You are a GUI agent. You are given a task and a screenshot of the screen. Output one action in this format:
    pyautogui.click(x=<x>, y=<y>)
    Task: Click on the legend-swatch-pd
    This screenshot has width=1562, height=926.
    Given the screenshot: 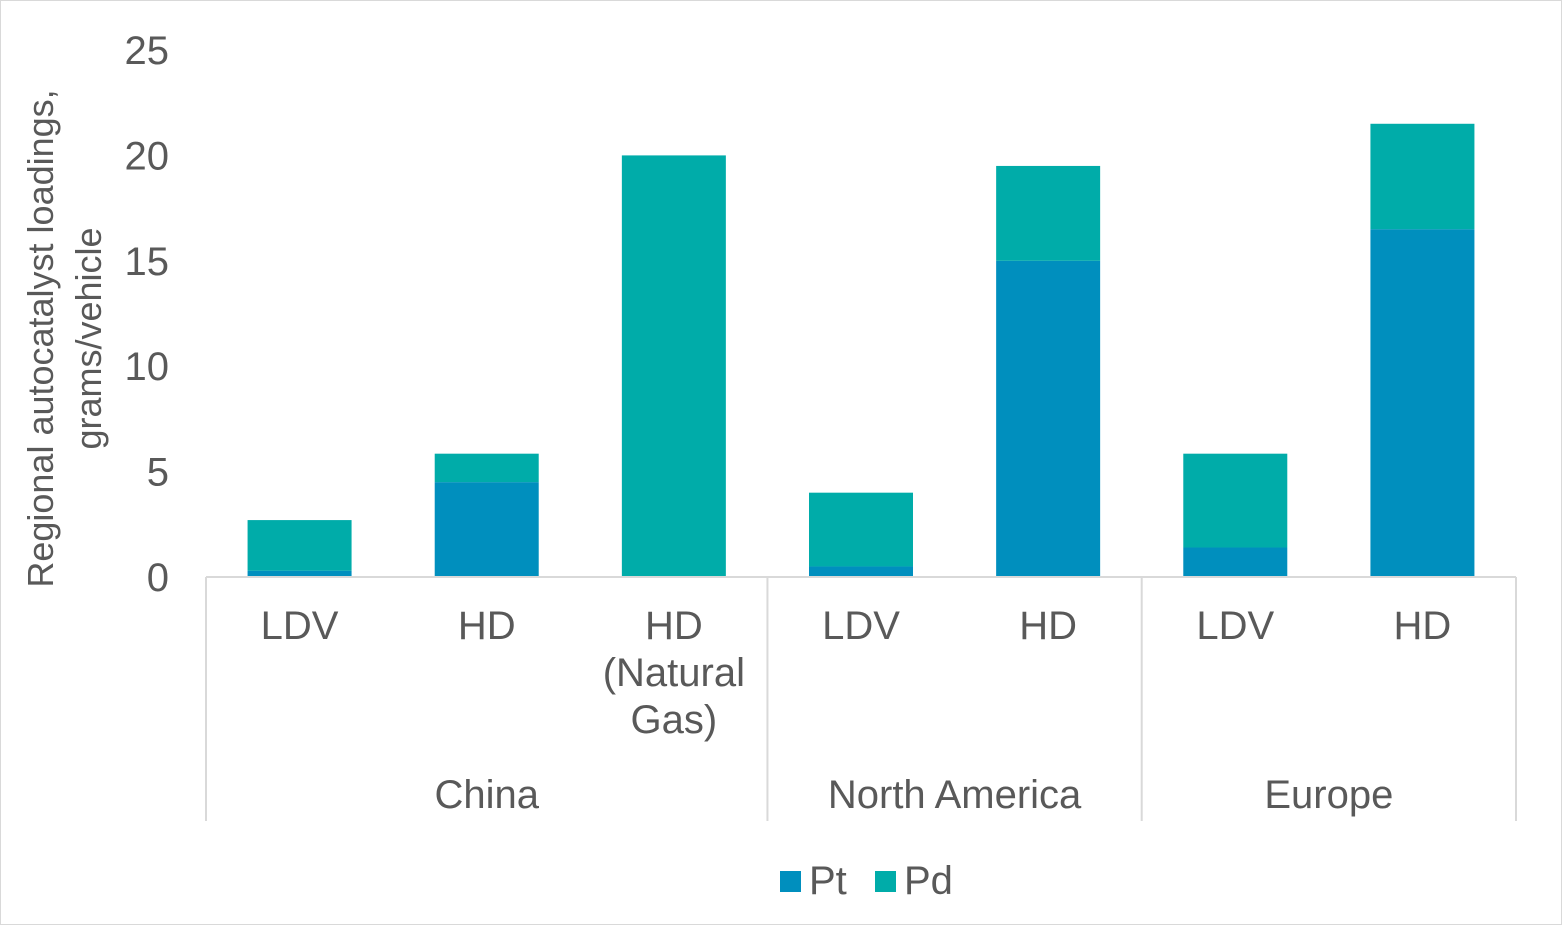 What is the action you would take?
    pyautogui.click(x=885, y=881)
    